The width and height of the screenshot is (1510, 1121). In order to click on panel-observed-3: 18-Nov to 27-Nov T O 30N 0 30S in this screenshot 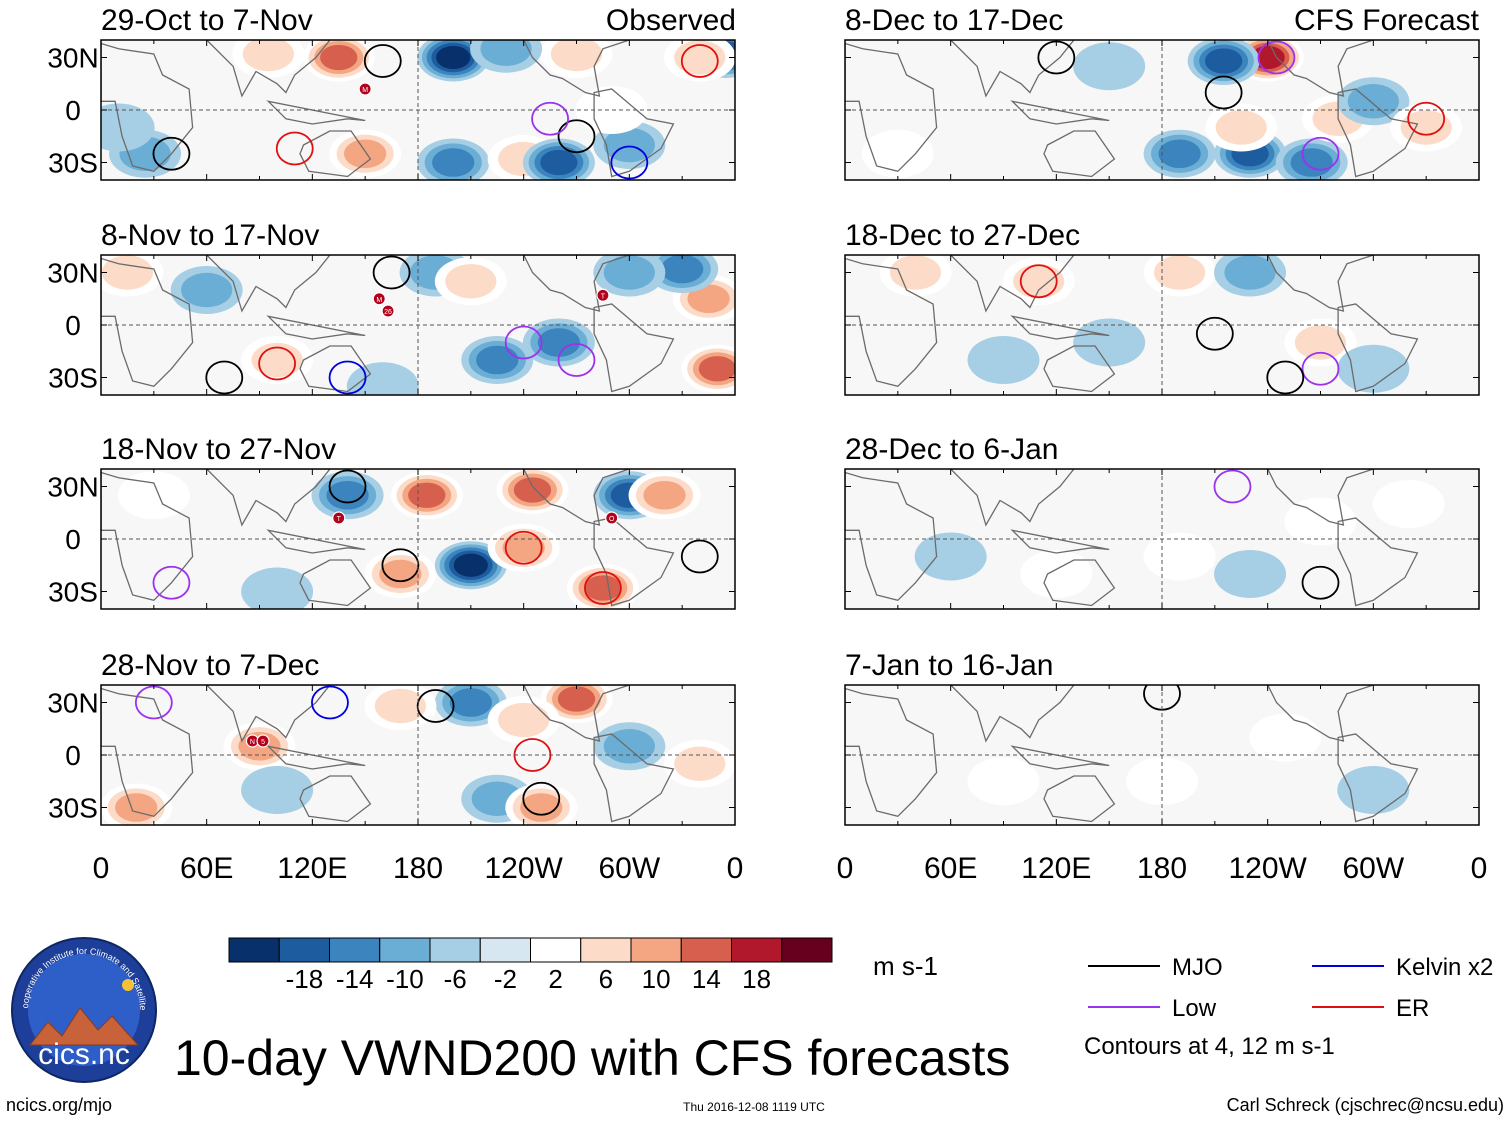, I will do `click(391, 521)`.